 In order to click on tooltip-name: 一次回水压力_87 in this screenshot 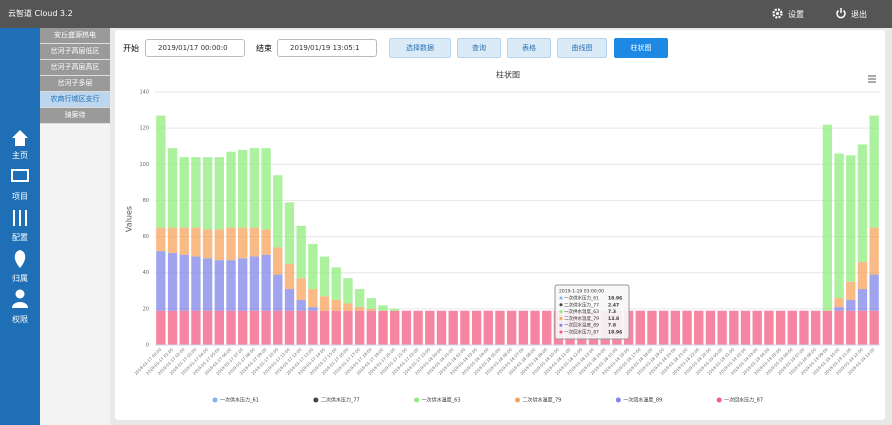, I will do `click(581, 332)`.